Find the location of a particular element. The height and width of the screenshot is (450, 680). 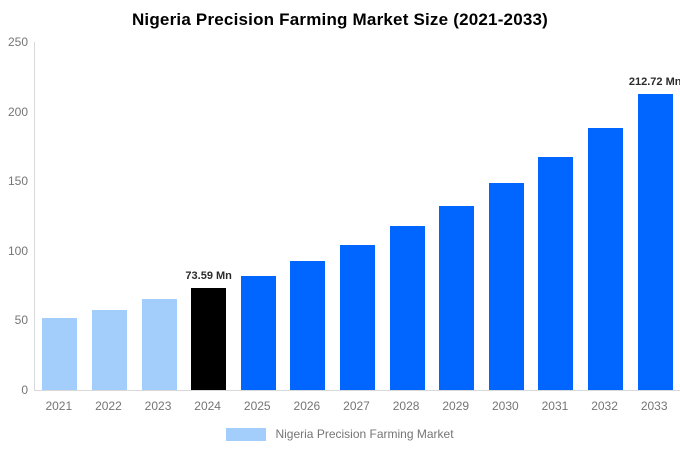

bar-2032 is located at coordinates (606, 259).